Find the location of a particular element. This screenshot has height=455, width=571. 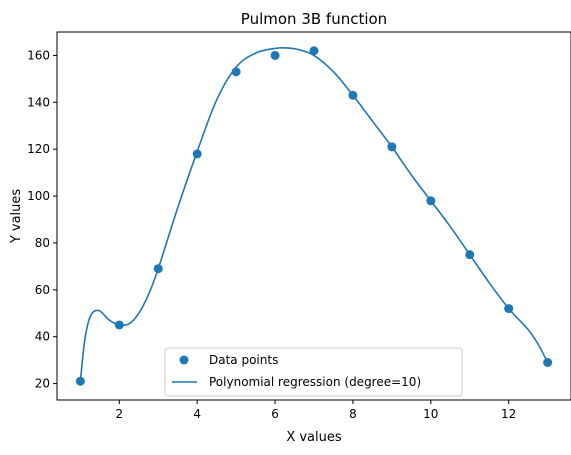

y-tick-label: 60 is located at coordinates (42, 290).